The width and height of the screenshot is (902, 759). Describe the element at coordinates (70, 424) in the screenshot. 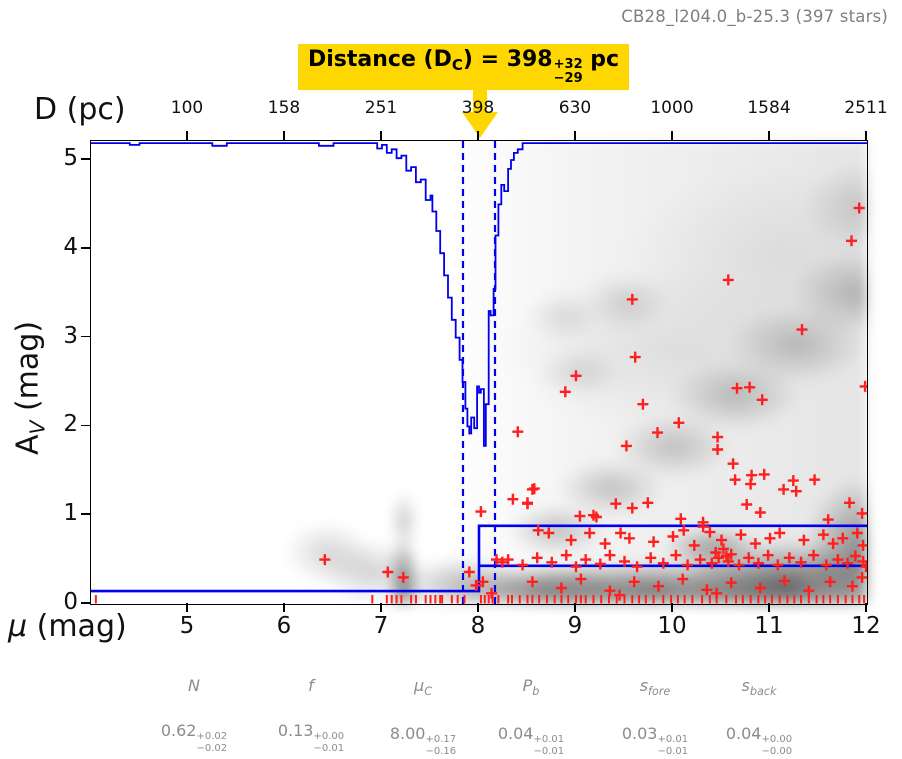

I see `y-axis-tick-label: 2` at that location.